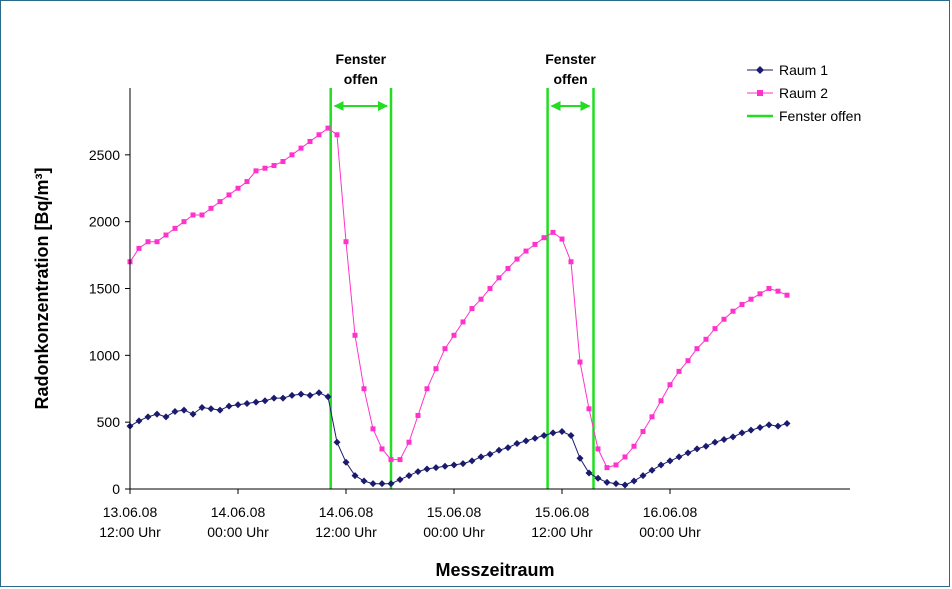  What do you see at coordinates (454, 512) in the screenshot?
I see `x-tick-label-date: 15.06.08` at bounding box center [454, 512].